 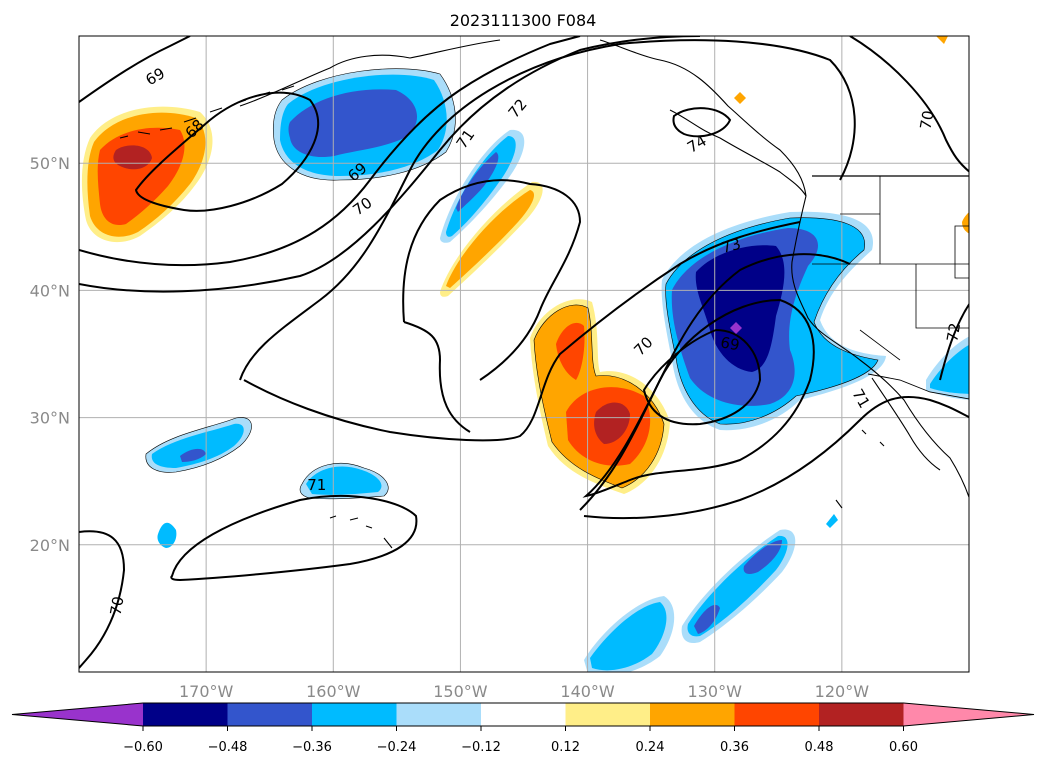 I want to click on contour-label: 69, so click(x=730, y=343).